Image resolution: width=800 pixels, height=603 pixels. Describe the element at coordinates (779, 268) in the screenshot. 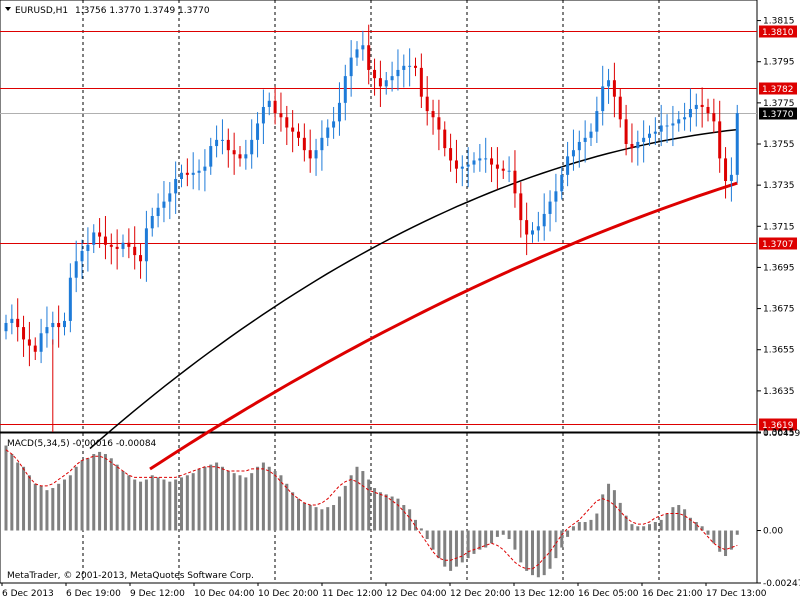

I see `price-tick-label: 1.3695` at that location.